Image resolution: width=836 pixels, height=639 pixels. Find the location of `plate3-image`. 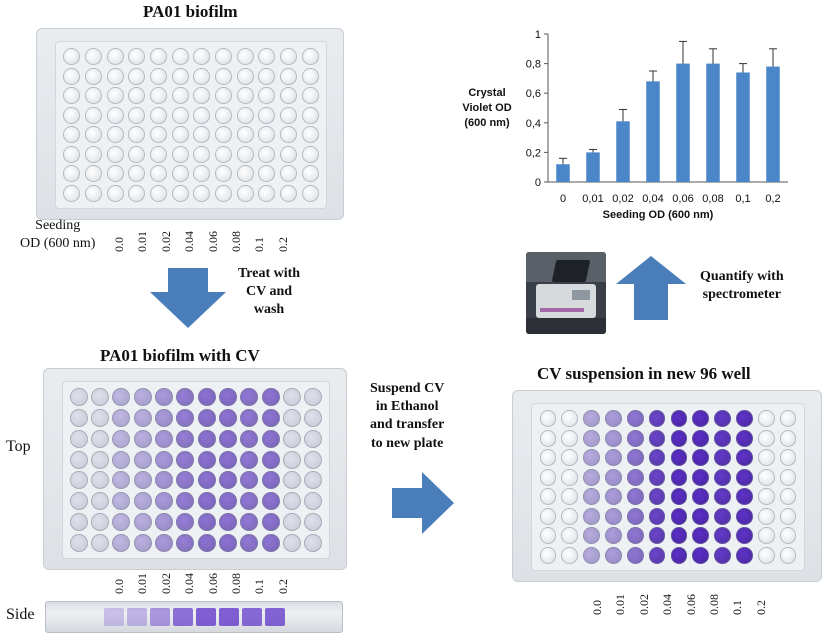

plate3-image is located at coordinates (667, 486).